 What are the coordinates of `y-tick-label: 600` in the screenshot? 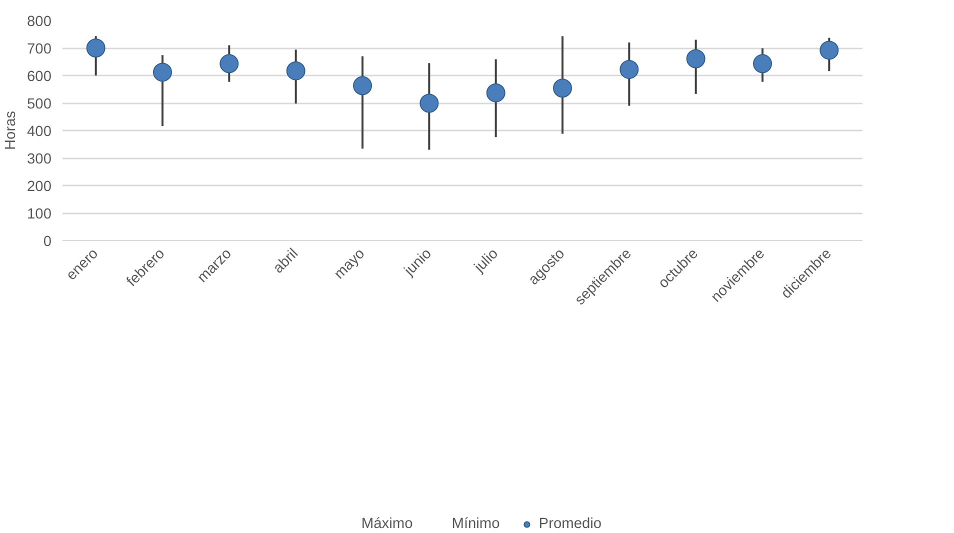 It's located at (39, 77).